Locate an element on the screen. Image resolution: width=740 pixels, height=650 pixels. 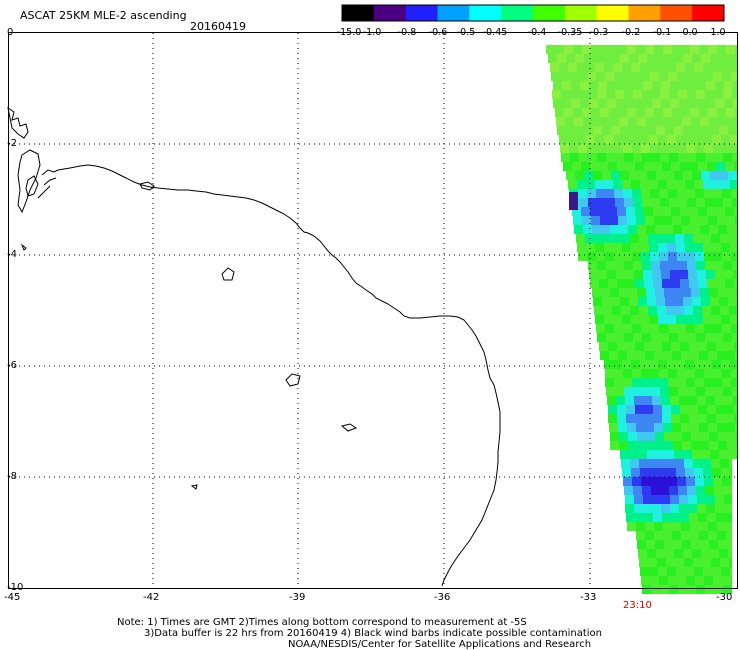
island-marajo-inner is located at coordinates (32, 186).